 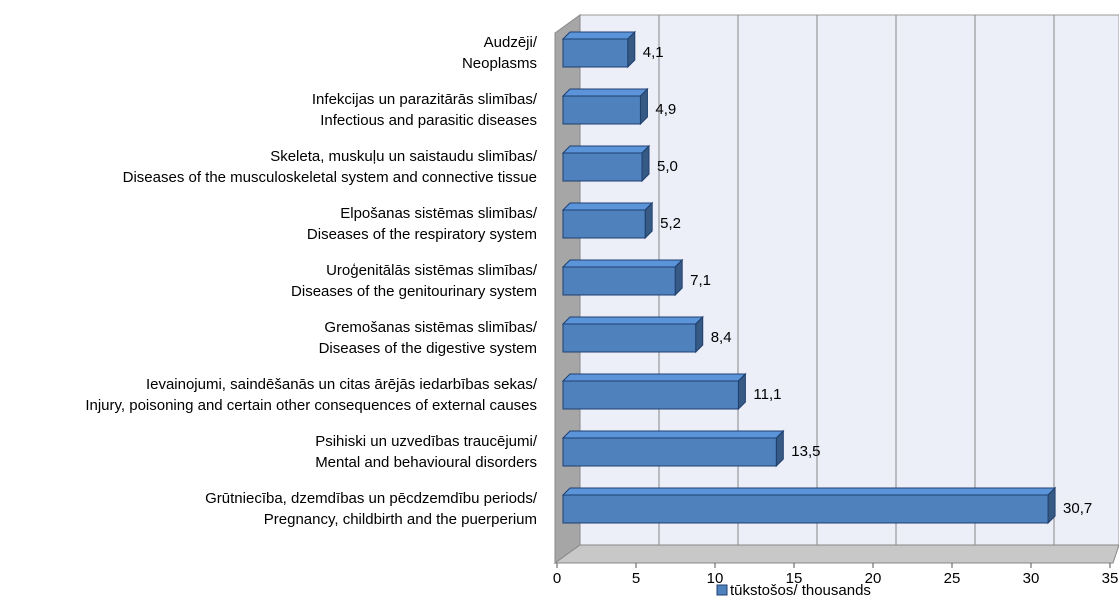 What do you see at coordinates (428, 120) in the screenshot?
I see `category-label: Infectious and parasitic diseases` at bounding box center [428, 120].